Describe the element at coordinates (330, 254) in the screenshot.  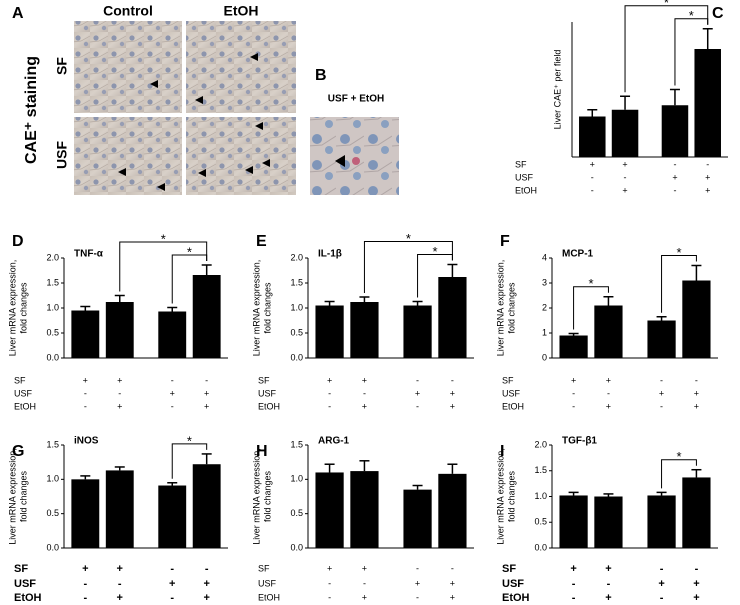
I see `chart-title: IL-1β` at that location.